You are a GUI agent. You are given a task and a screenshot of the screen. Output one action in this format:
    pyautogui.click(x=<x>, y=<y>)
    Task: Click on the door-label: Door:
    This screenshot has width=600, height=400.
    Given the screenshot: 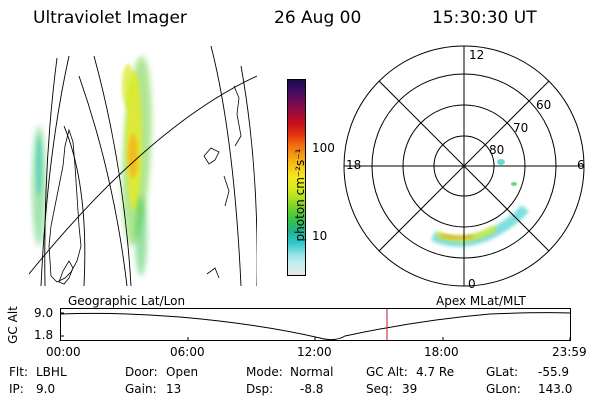 What is the action you would take?
    pyautogui.click(x=141, y=372)
    